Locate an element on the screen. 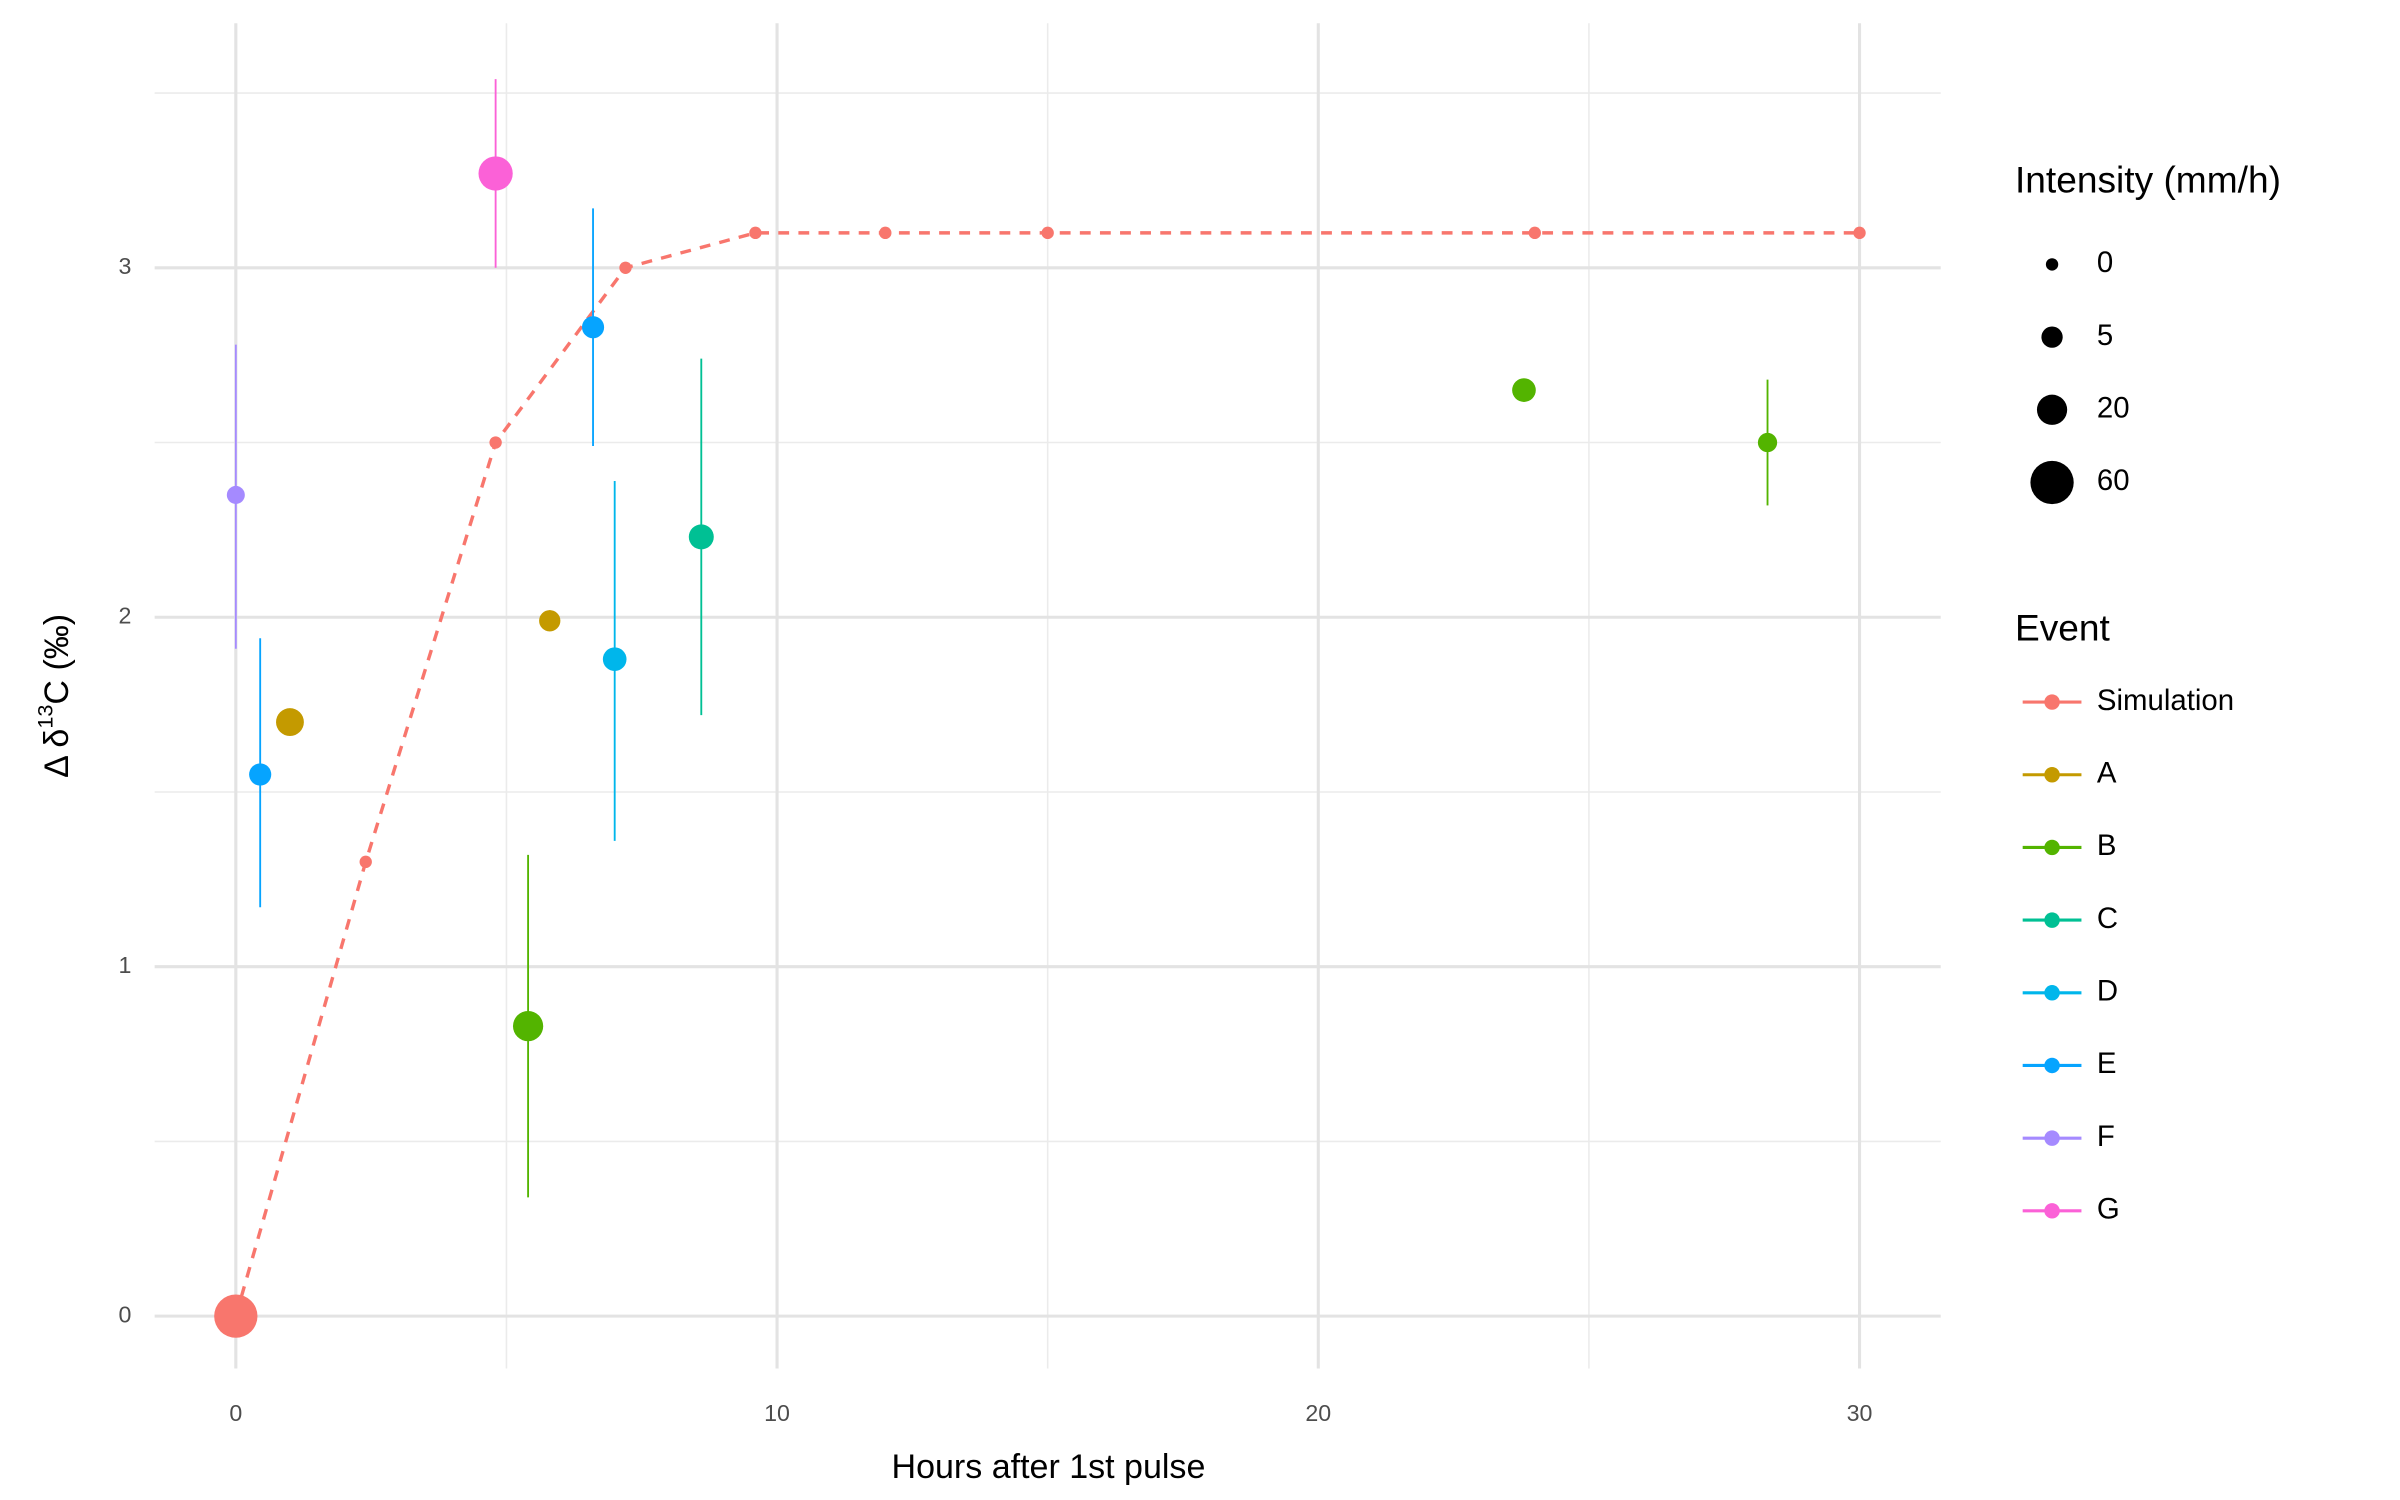  x-tick-label: 20 is located at coordinates (1318, 1413).